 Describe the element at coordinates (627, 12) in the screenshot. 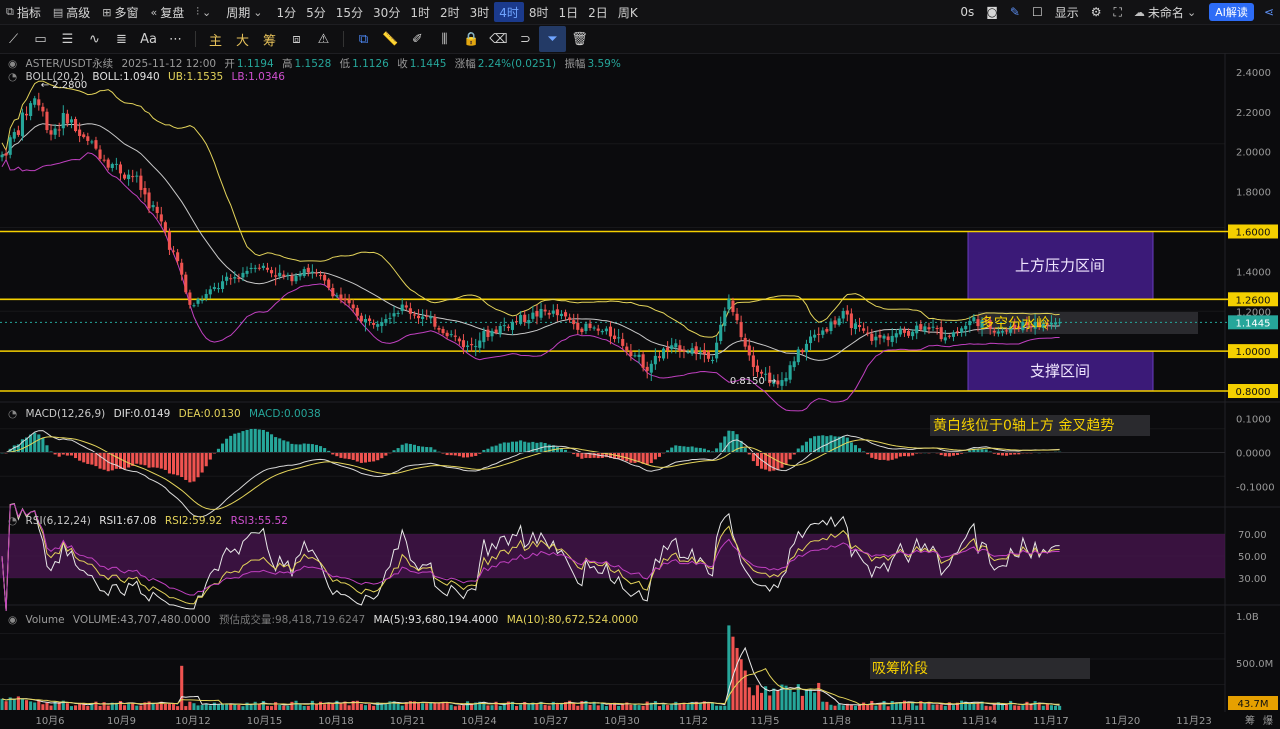

I see `timeframe-11: 周K` at that location.